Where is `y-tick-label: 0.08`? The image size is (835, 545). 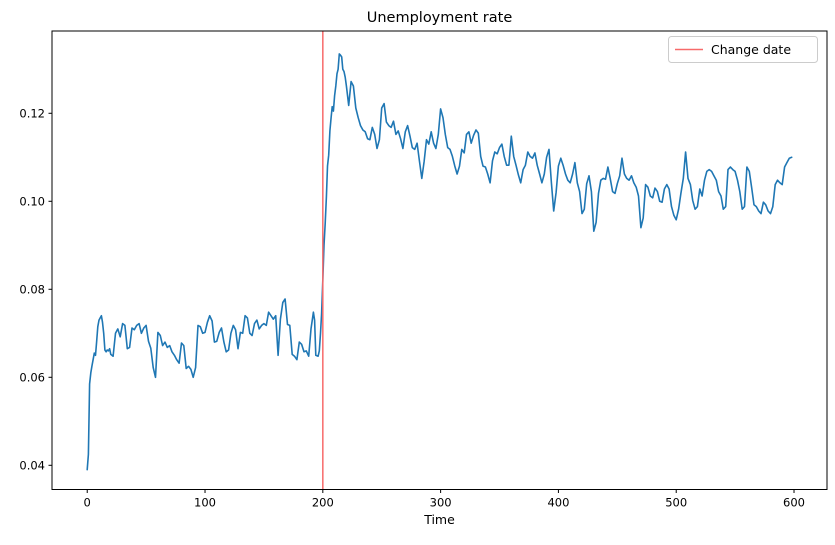
y-tick-label: 0.08 is located at coordinates (32, 289).